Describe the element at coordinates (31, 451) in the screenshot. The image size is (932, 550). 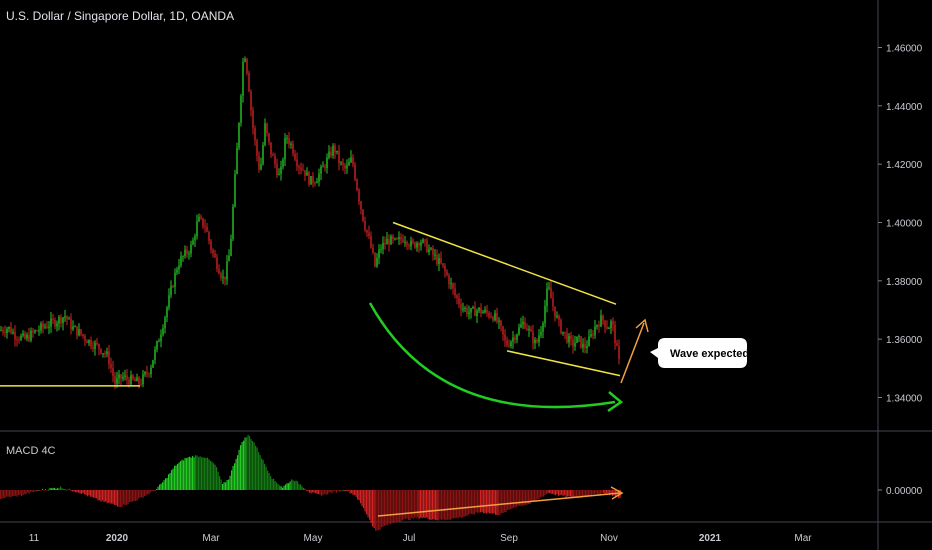
I see `macd-indicator-label: MACD 4C` at that location.